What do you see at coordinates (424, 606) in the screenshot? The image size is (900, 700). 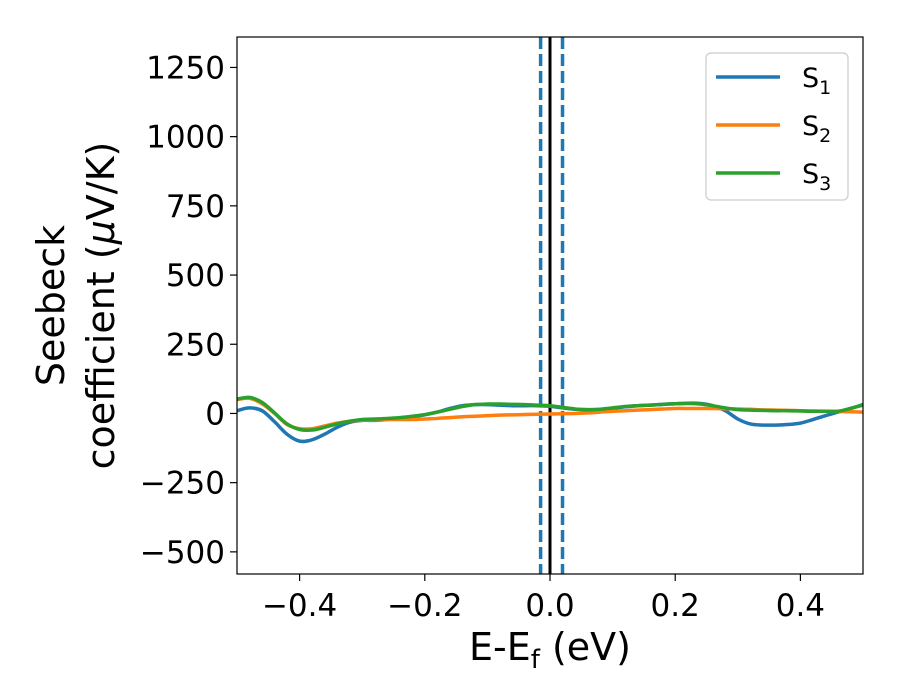 I see `x-tick-label: −0.2` at bounding box center [424, 606].